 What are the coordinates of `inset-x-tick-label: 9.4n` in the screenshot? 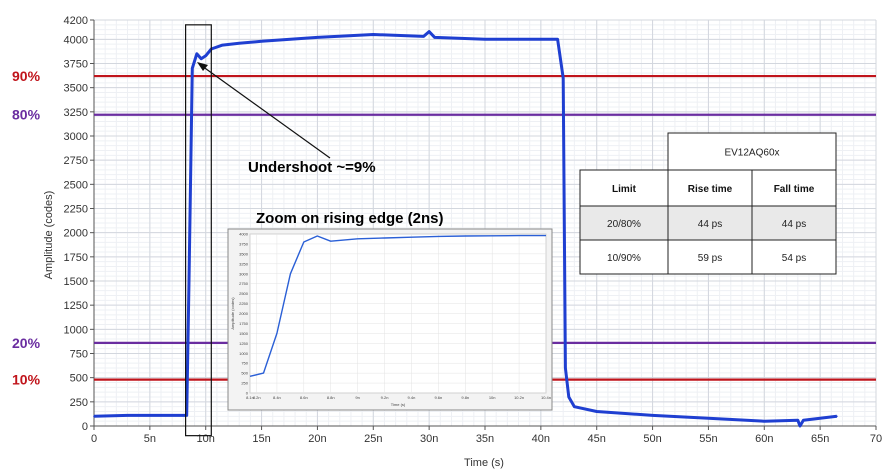 It's located at (412, 397).